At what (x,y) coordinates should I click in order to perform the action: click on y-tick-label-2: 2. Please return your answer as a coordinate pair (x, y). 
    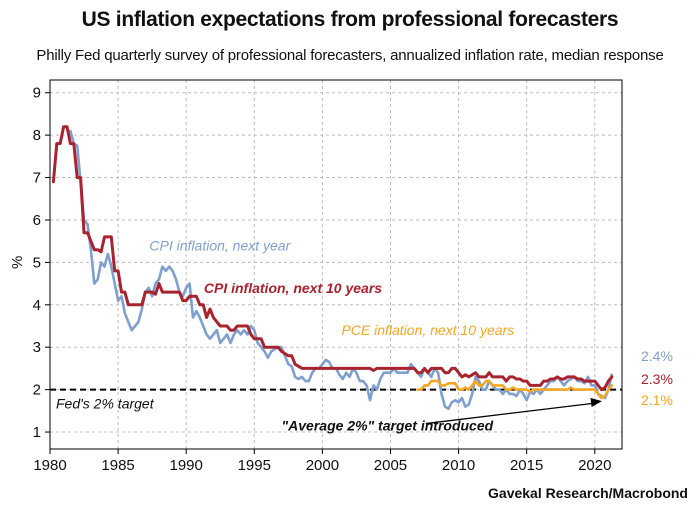
    Looking at the image, I should click on (37, 390).